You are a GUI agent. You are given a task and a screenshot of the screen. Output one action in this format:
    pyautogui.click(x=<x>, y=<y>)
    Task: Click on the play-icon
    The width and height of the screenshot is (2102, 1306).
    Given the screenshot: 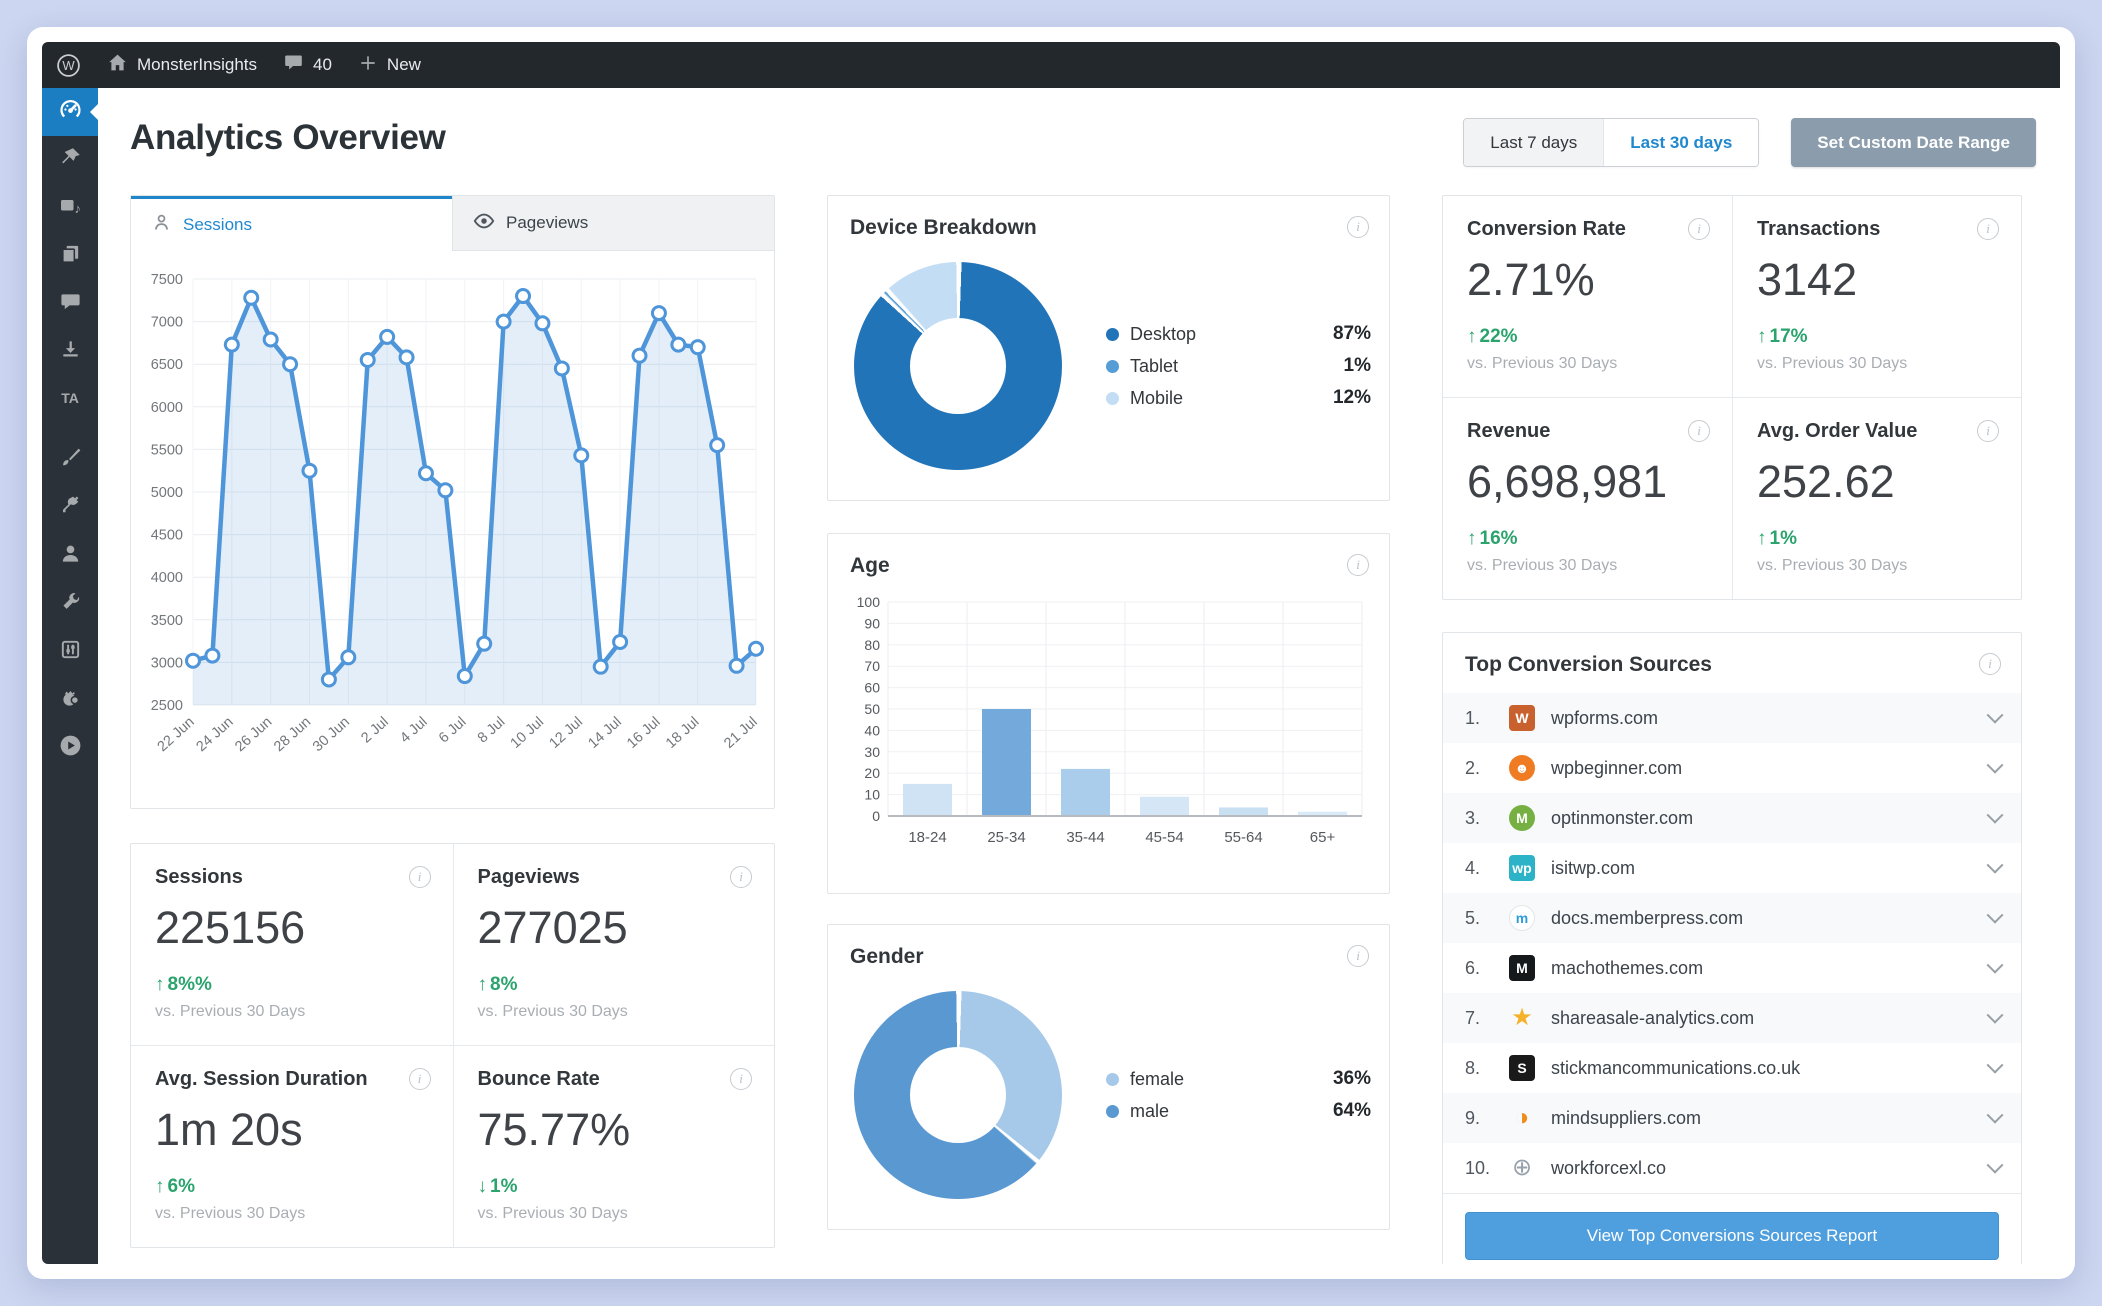 What is the action you would take?
    pyautogui.click(x=70, y=748)
    